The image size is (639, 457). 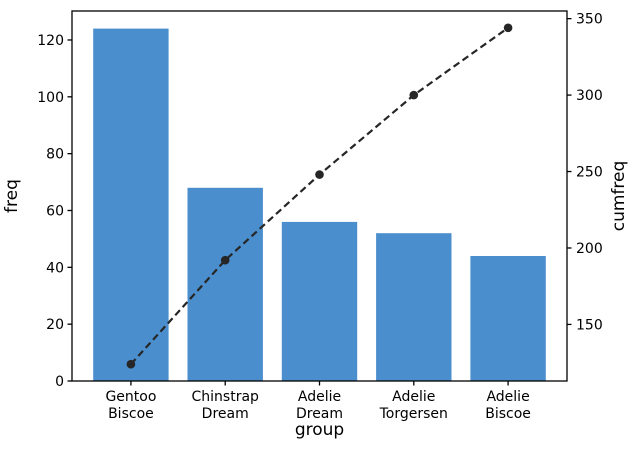 I want to click on left-tick-label: 40, so click(x=55, y=268).